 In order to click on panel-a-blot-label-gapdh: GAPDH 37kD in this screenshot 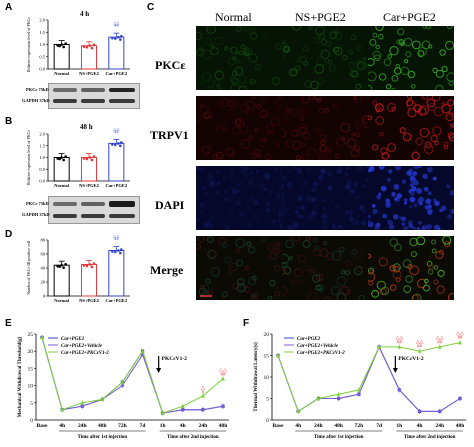, I will do `click(36, 100)`.